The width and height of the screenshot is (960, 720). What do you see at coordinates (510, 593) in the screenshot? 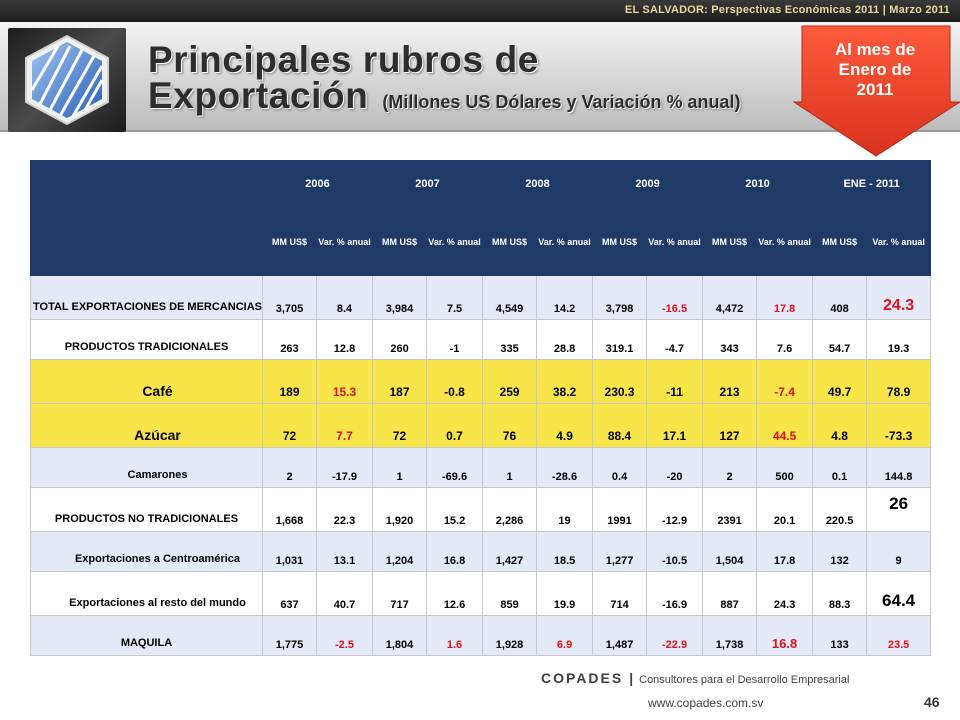
I see `table-cell: 859` at bounding box center [510, 593].